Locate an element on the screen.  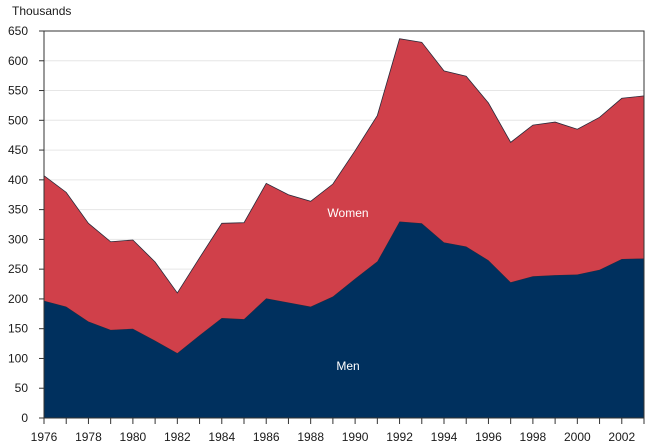
y-tick-label: 200 is located at coordinates (18, 299).